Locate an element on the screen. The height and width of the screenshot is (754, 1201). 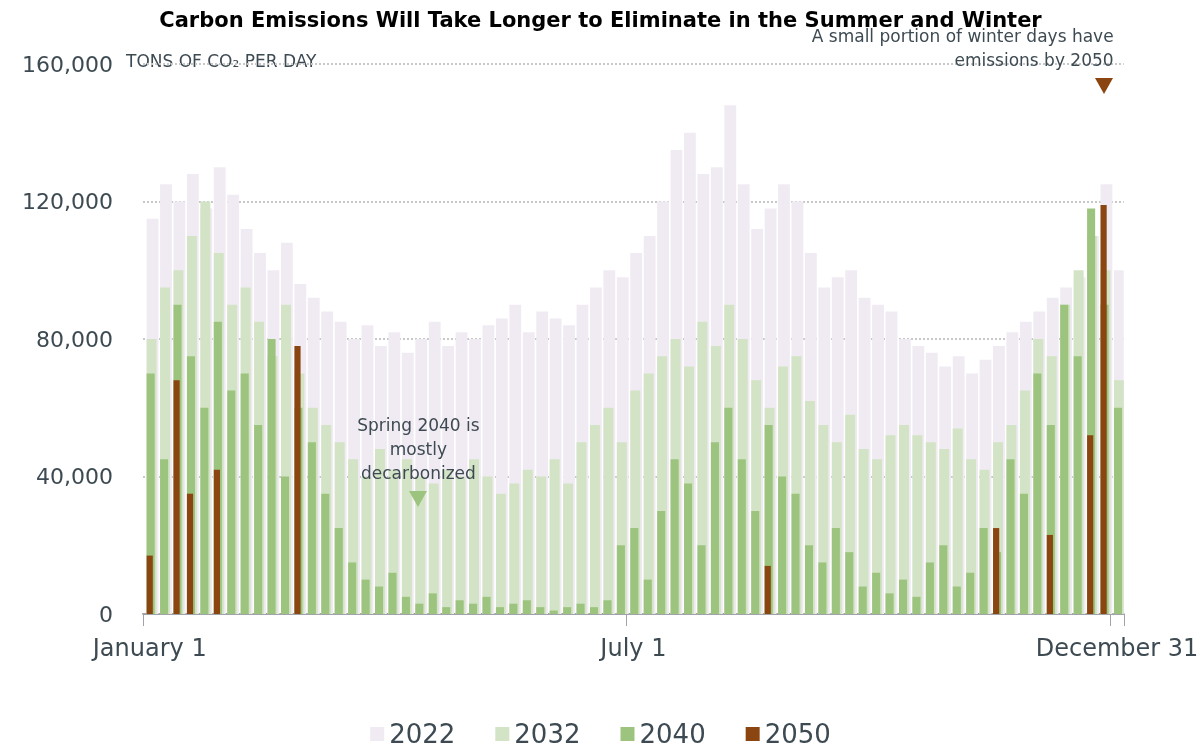
y-tick-label: 160,000 is located at coordinates (67, 64).